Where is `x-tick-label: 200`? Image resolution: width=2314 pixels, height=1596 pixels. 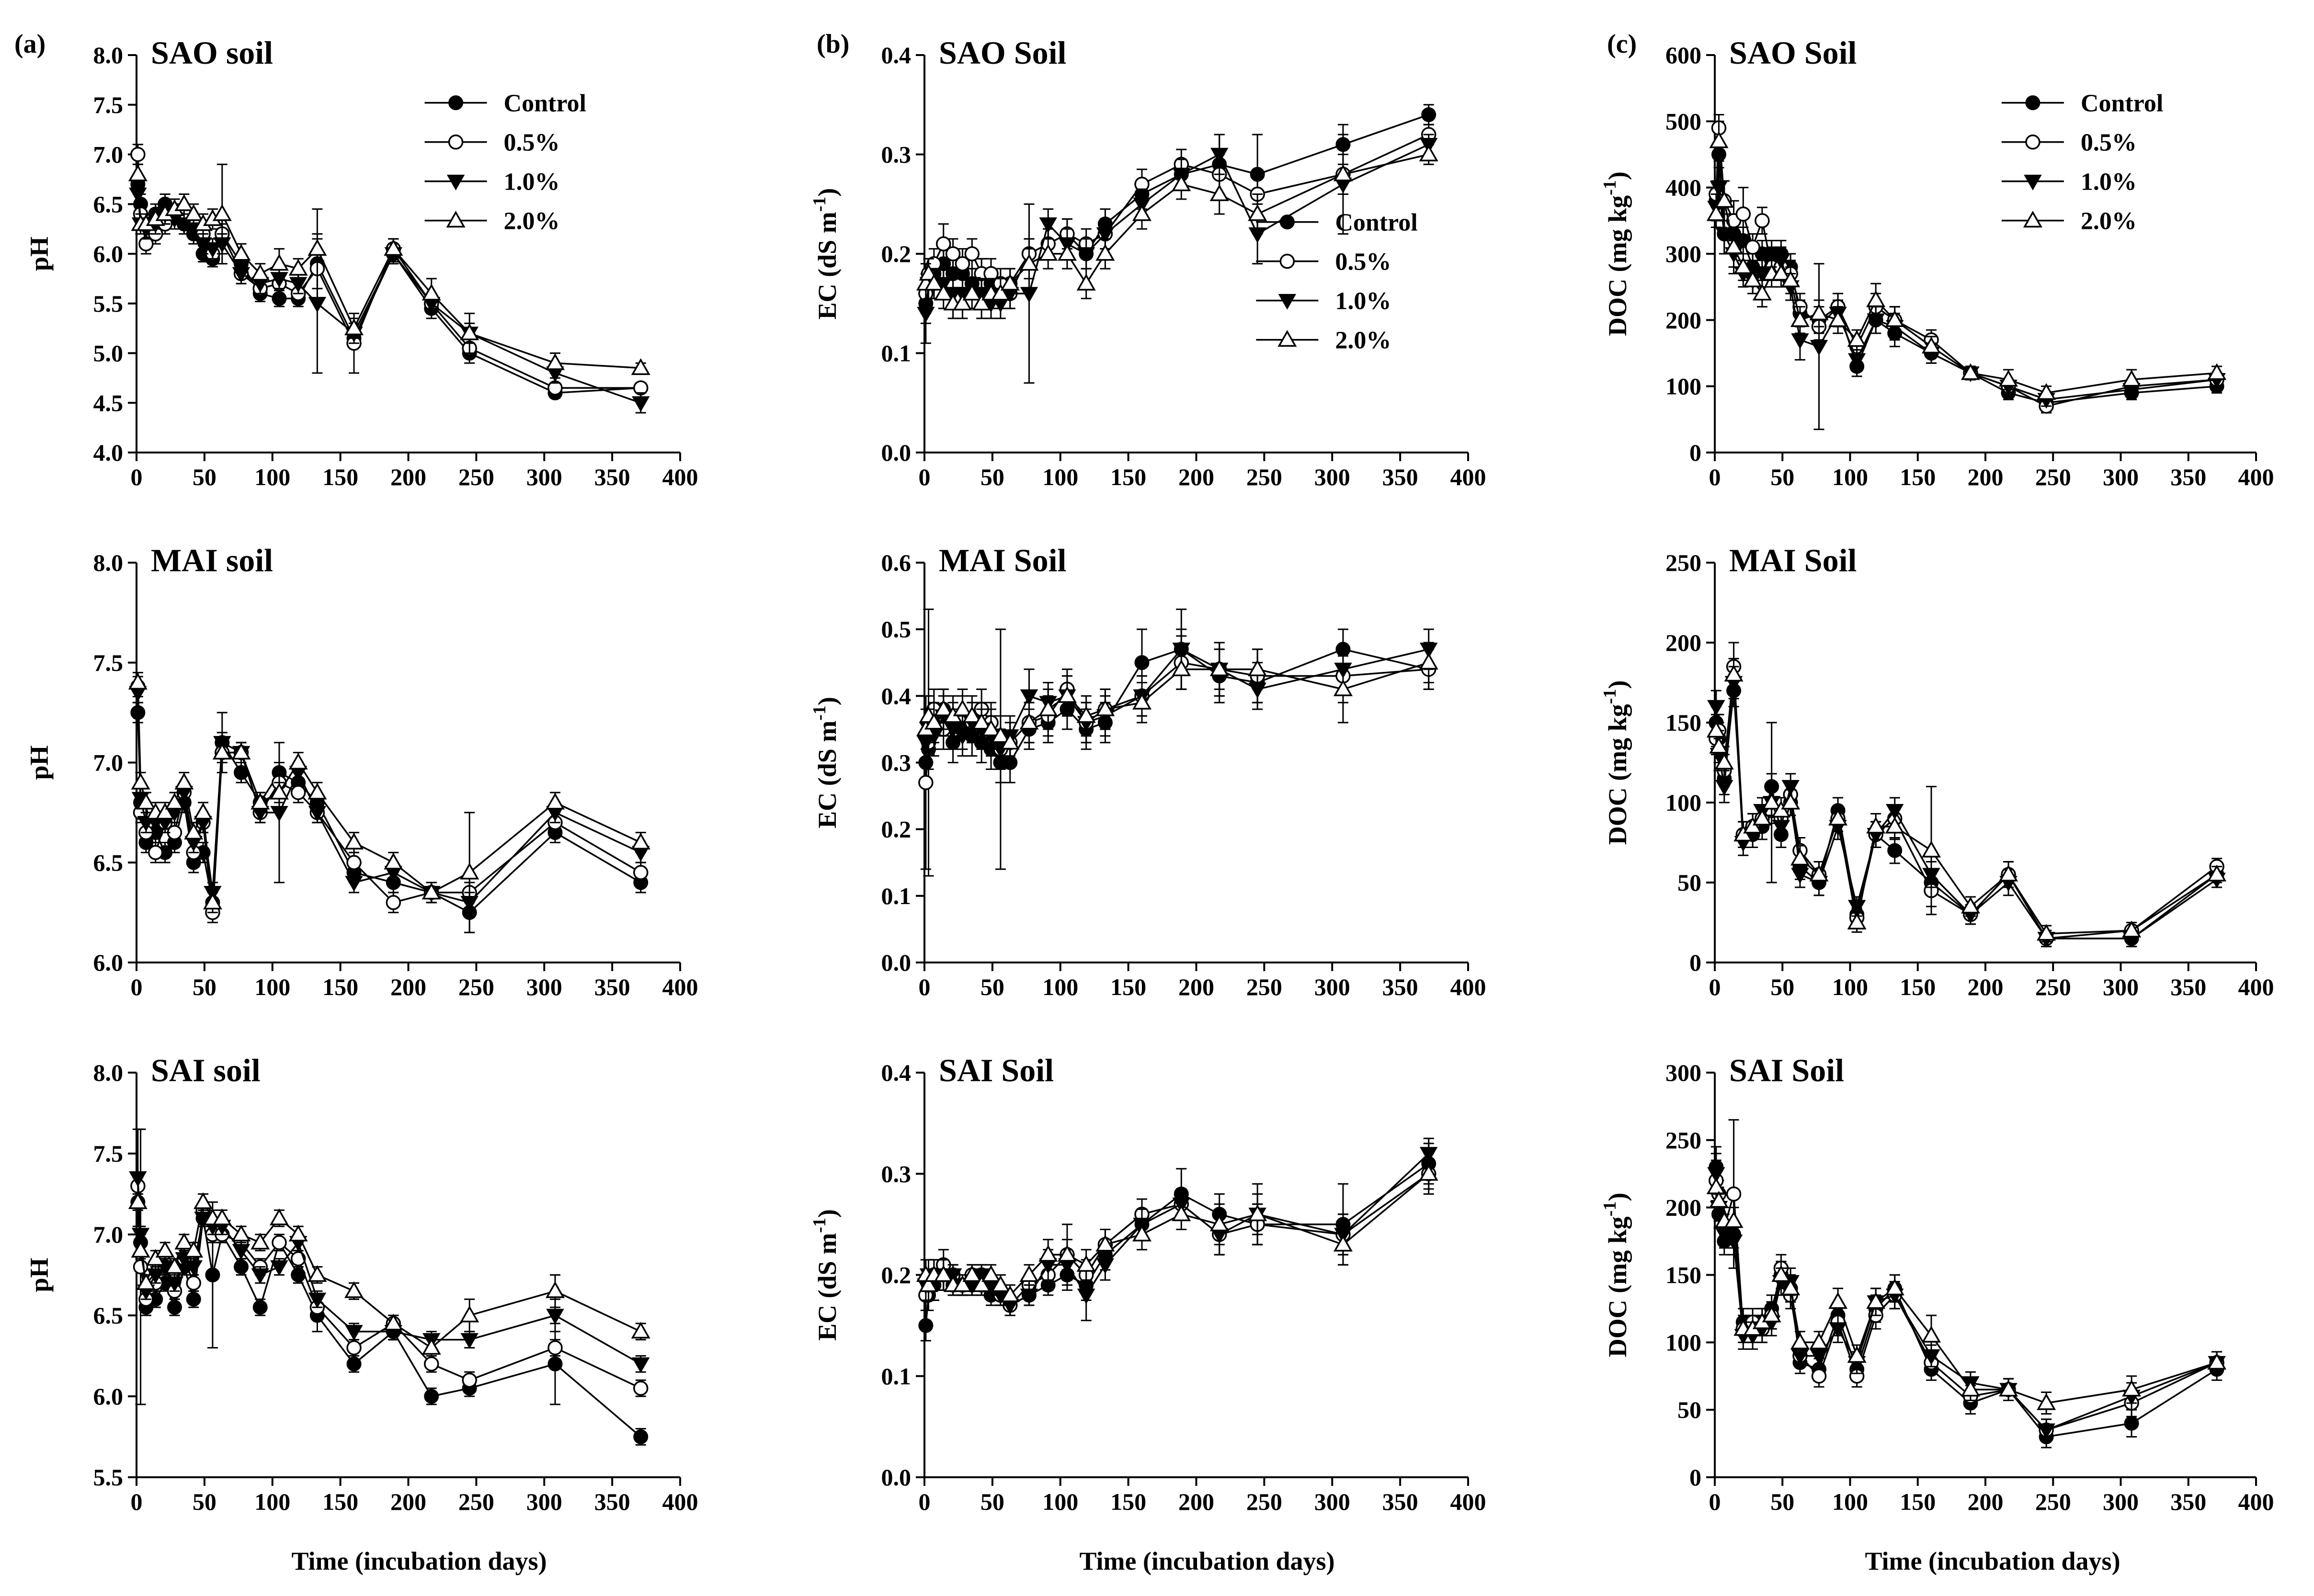
x-tick-label: 200 is located at coordinates (1986, 1501).